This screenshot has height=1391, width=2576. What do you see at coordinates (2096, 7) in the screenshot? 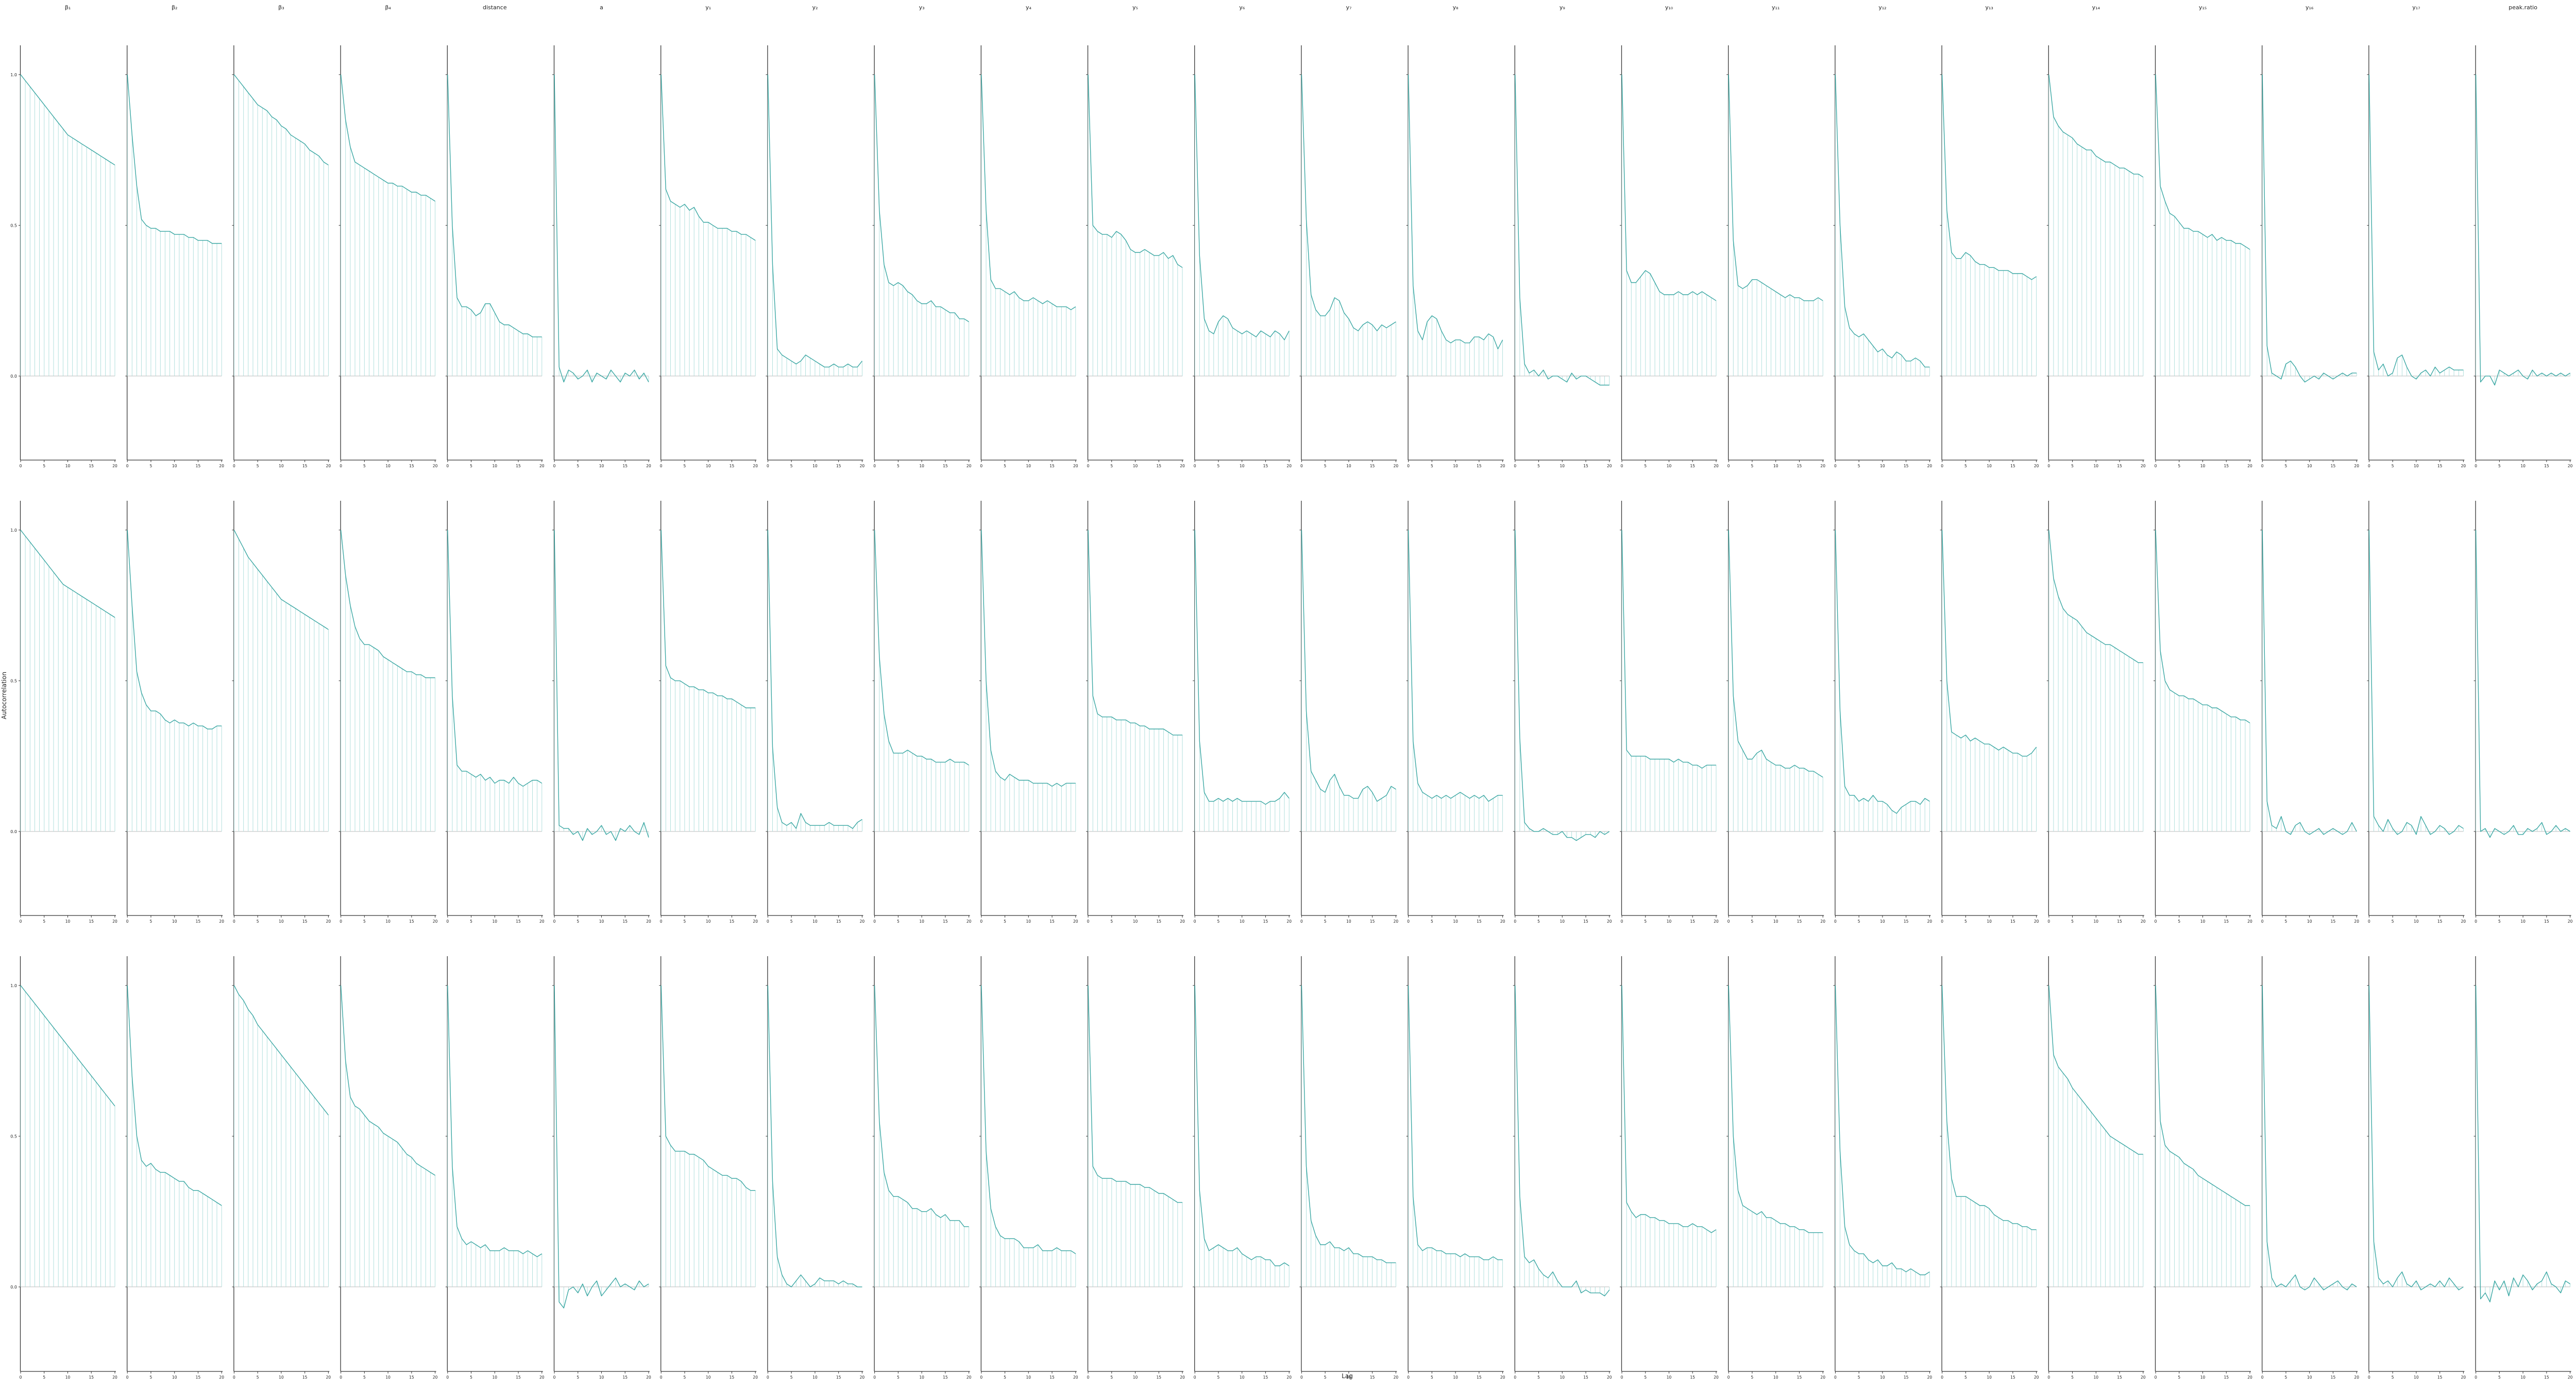
I see `panel-title: y₁₄` at bounding box center [2096, 7].